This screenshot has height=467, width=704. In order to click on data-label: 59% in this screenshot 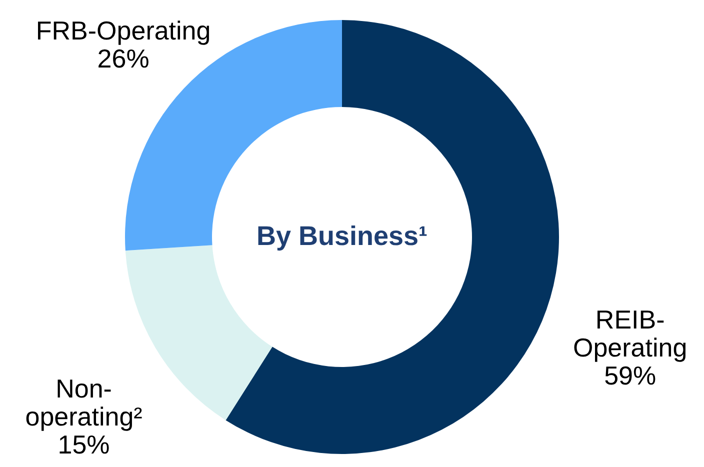, I will do `click(630, 375)`.